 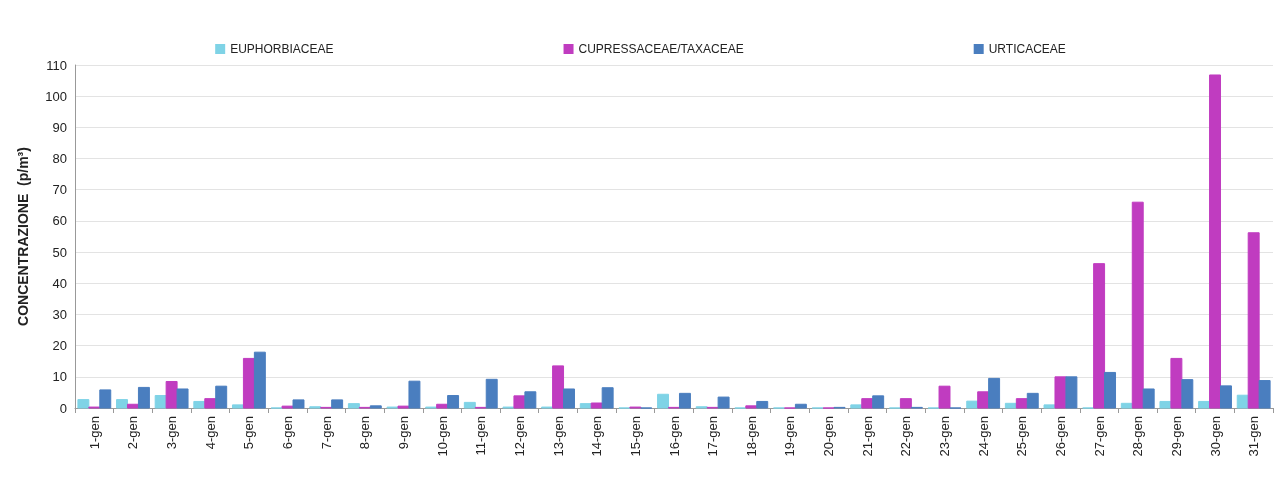 What do you see at coordinates (1060, 436) in the screenshot?
I see `x-tick-label: 26-gen` at bounding box center [1060, 436].